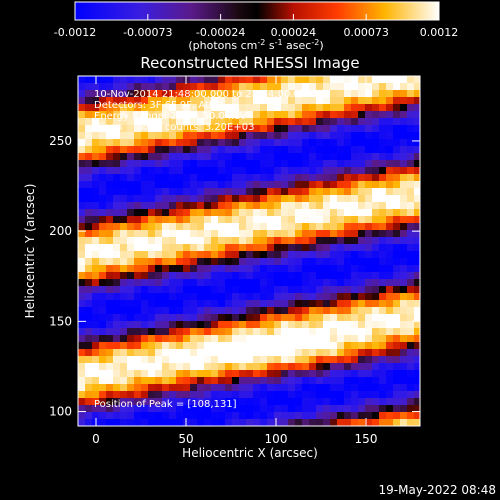  Describe the element at coordinates (158, 105) in the screenshot. I see `annotation-detectors: Detectors: 3F 6F 9F, Att 0` at that location.